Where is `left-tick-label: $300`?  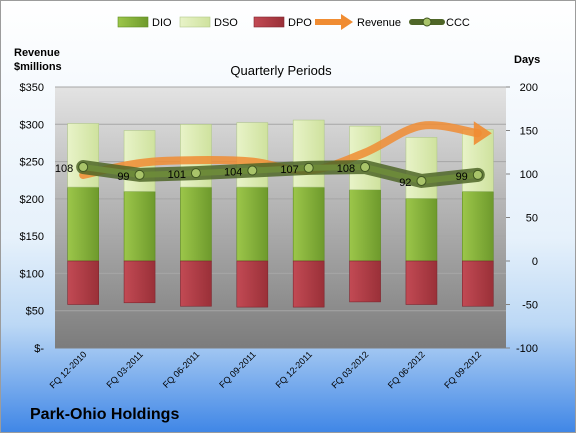 left-tick-label: $300 is located at coordinates (32, 125).